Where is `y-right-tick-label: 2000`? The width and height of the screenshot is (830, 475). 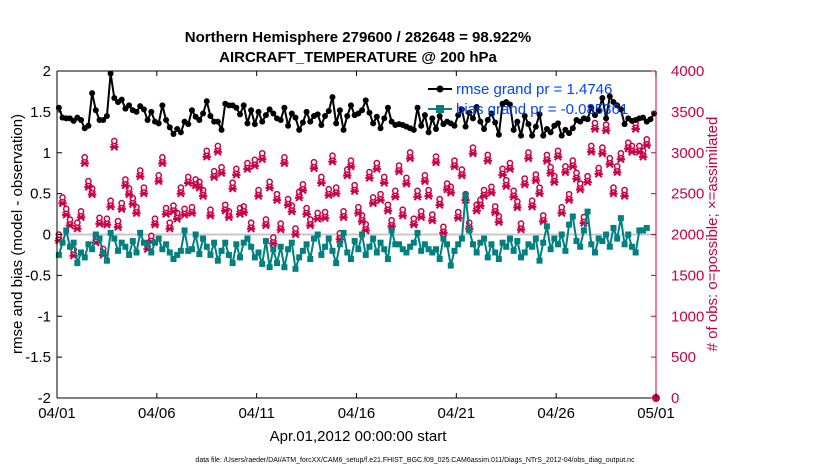
y-right-tick-label: 2000 is located at coordinates (687, 235).